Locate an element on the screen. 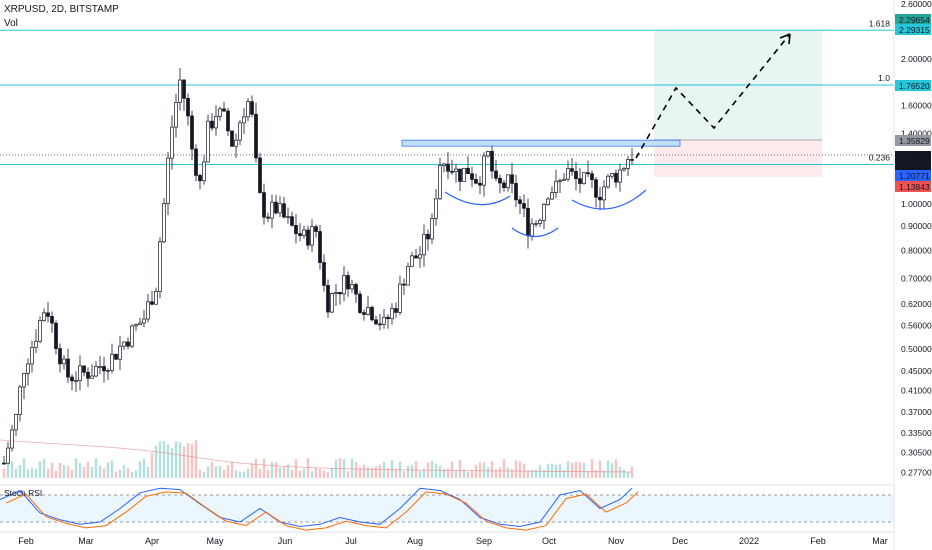 The height and width of the screenshot is (550, 932). time-tick-label: Apr is located at coordinates (152, 541).